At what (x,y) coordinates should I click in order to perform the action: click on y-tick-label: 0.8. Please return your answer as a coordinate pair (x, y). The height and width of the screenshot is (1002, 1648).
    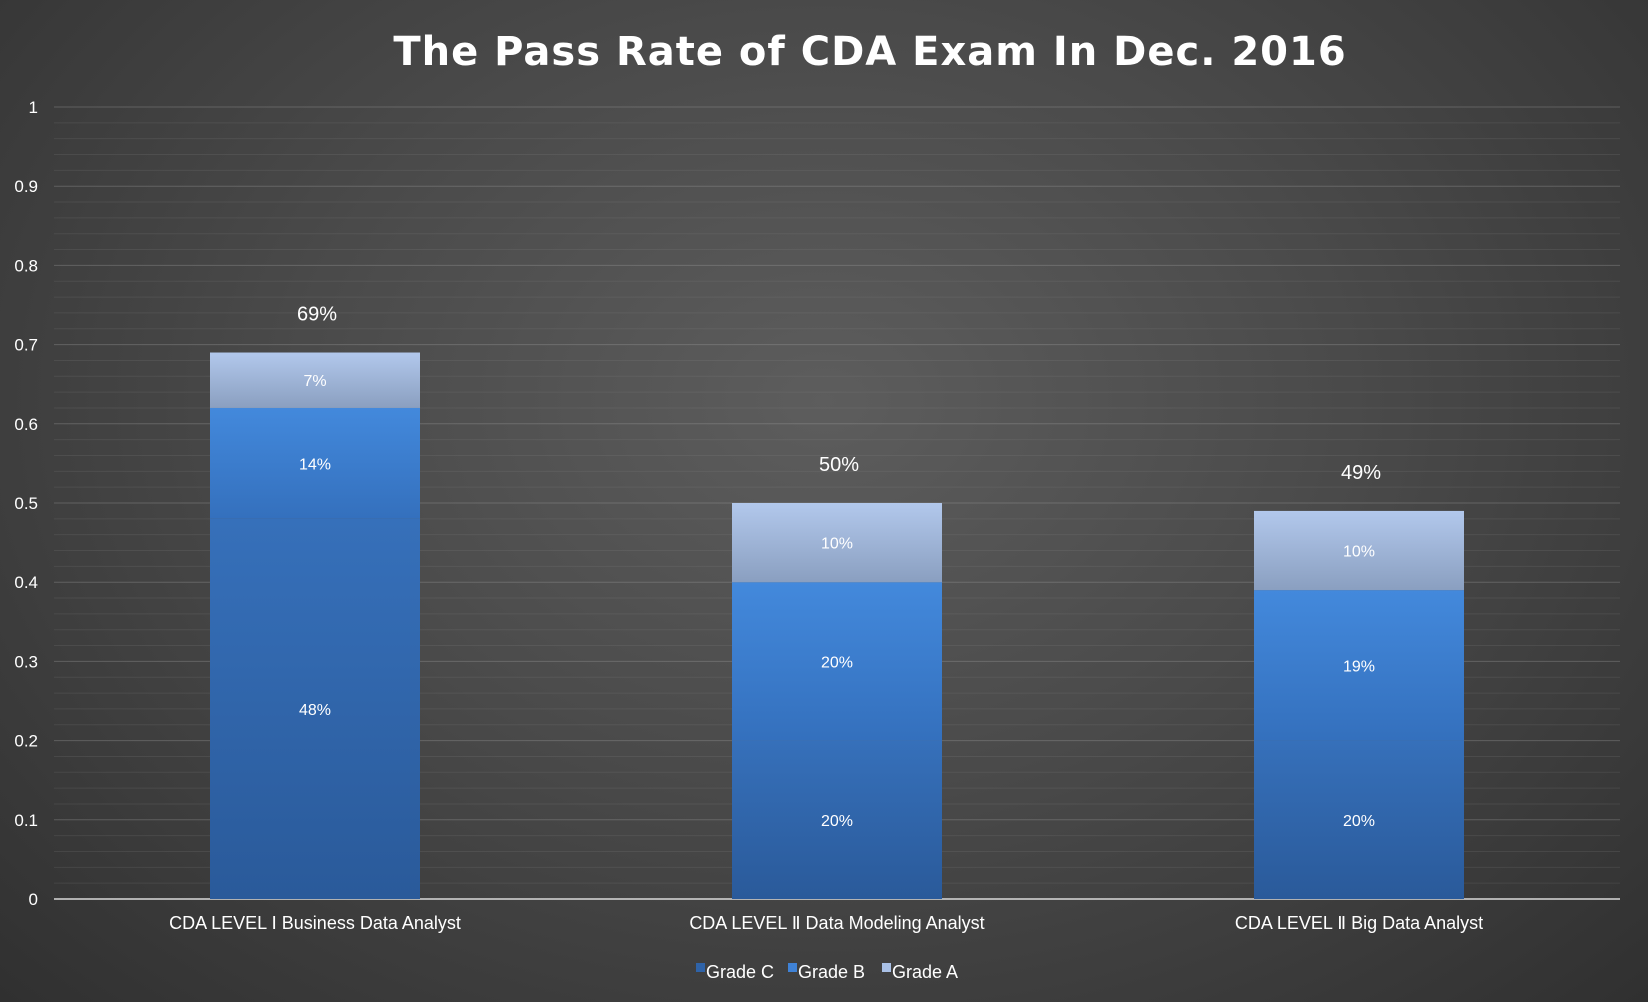
    Looking at the image, I should click on (26, 265).